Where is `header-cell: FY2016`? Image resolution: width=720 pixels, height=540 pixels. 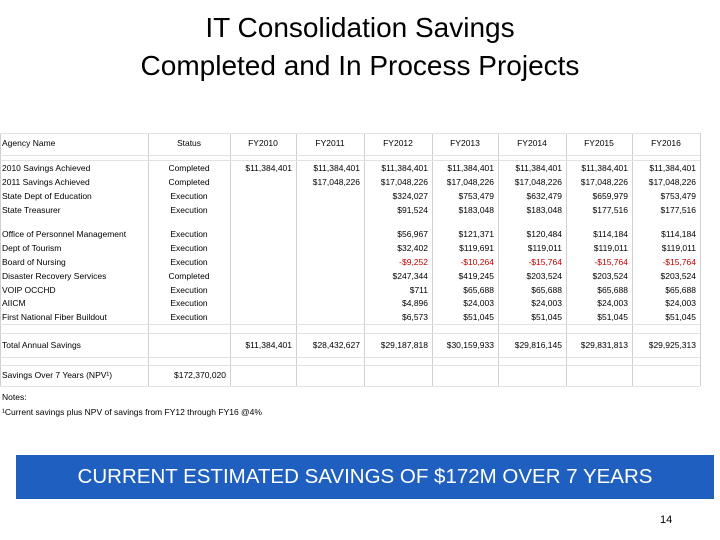 header-cell: FY2016 is located at coordinates (666, 143).